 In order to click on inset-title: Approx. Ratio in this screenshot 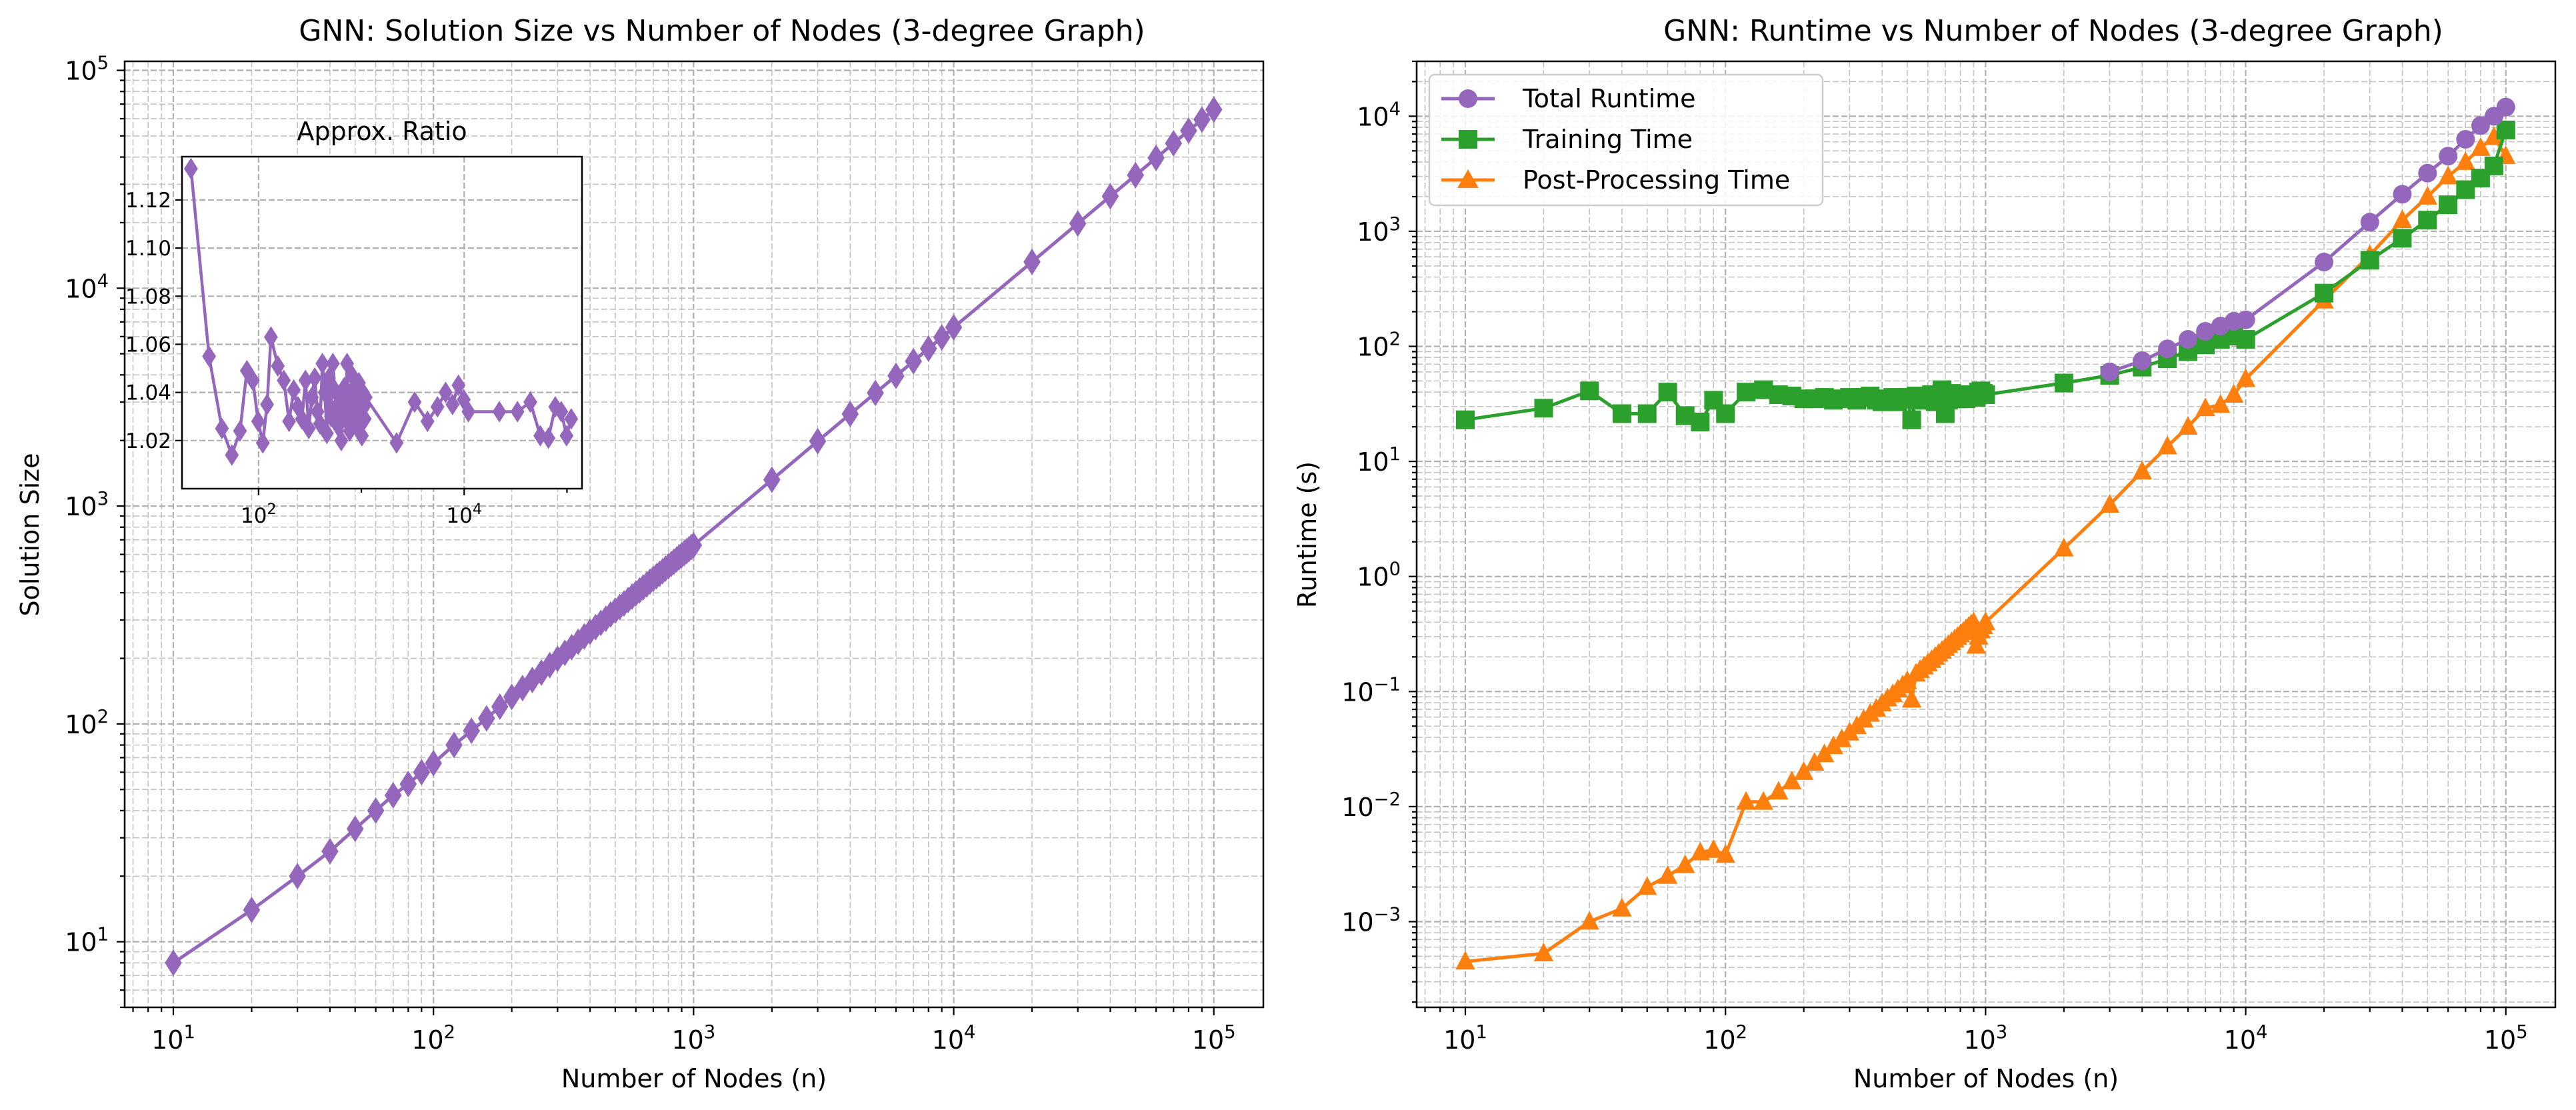, I will do `click(382, 131)`.